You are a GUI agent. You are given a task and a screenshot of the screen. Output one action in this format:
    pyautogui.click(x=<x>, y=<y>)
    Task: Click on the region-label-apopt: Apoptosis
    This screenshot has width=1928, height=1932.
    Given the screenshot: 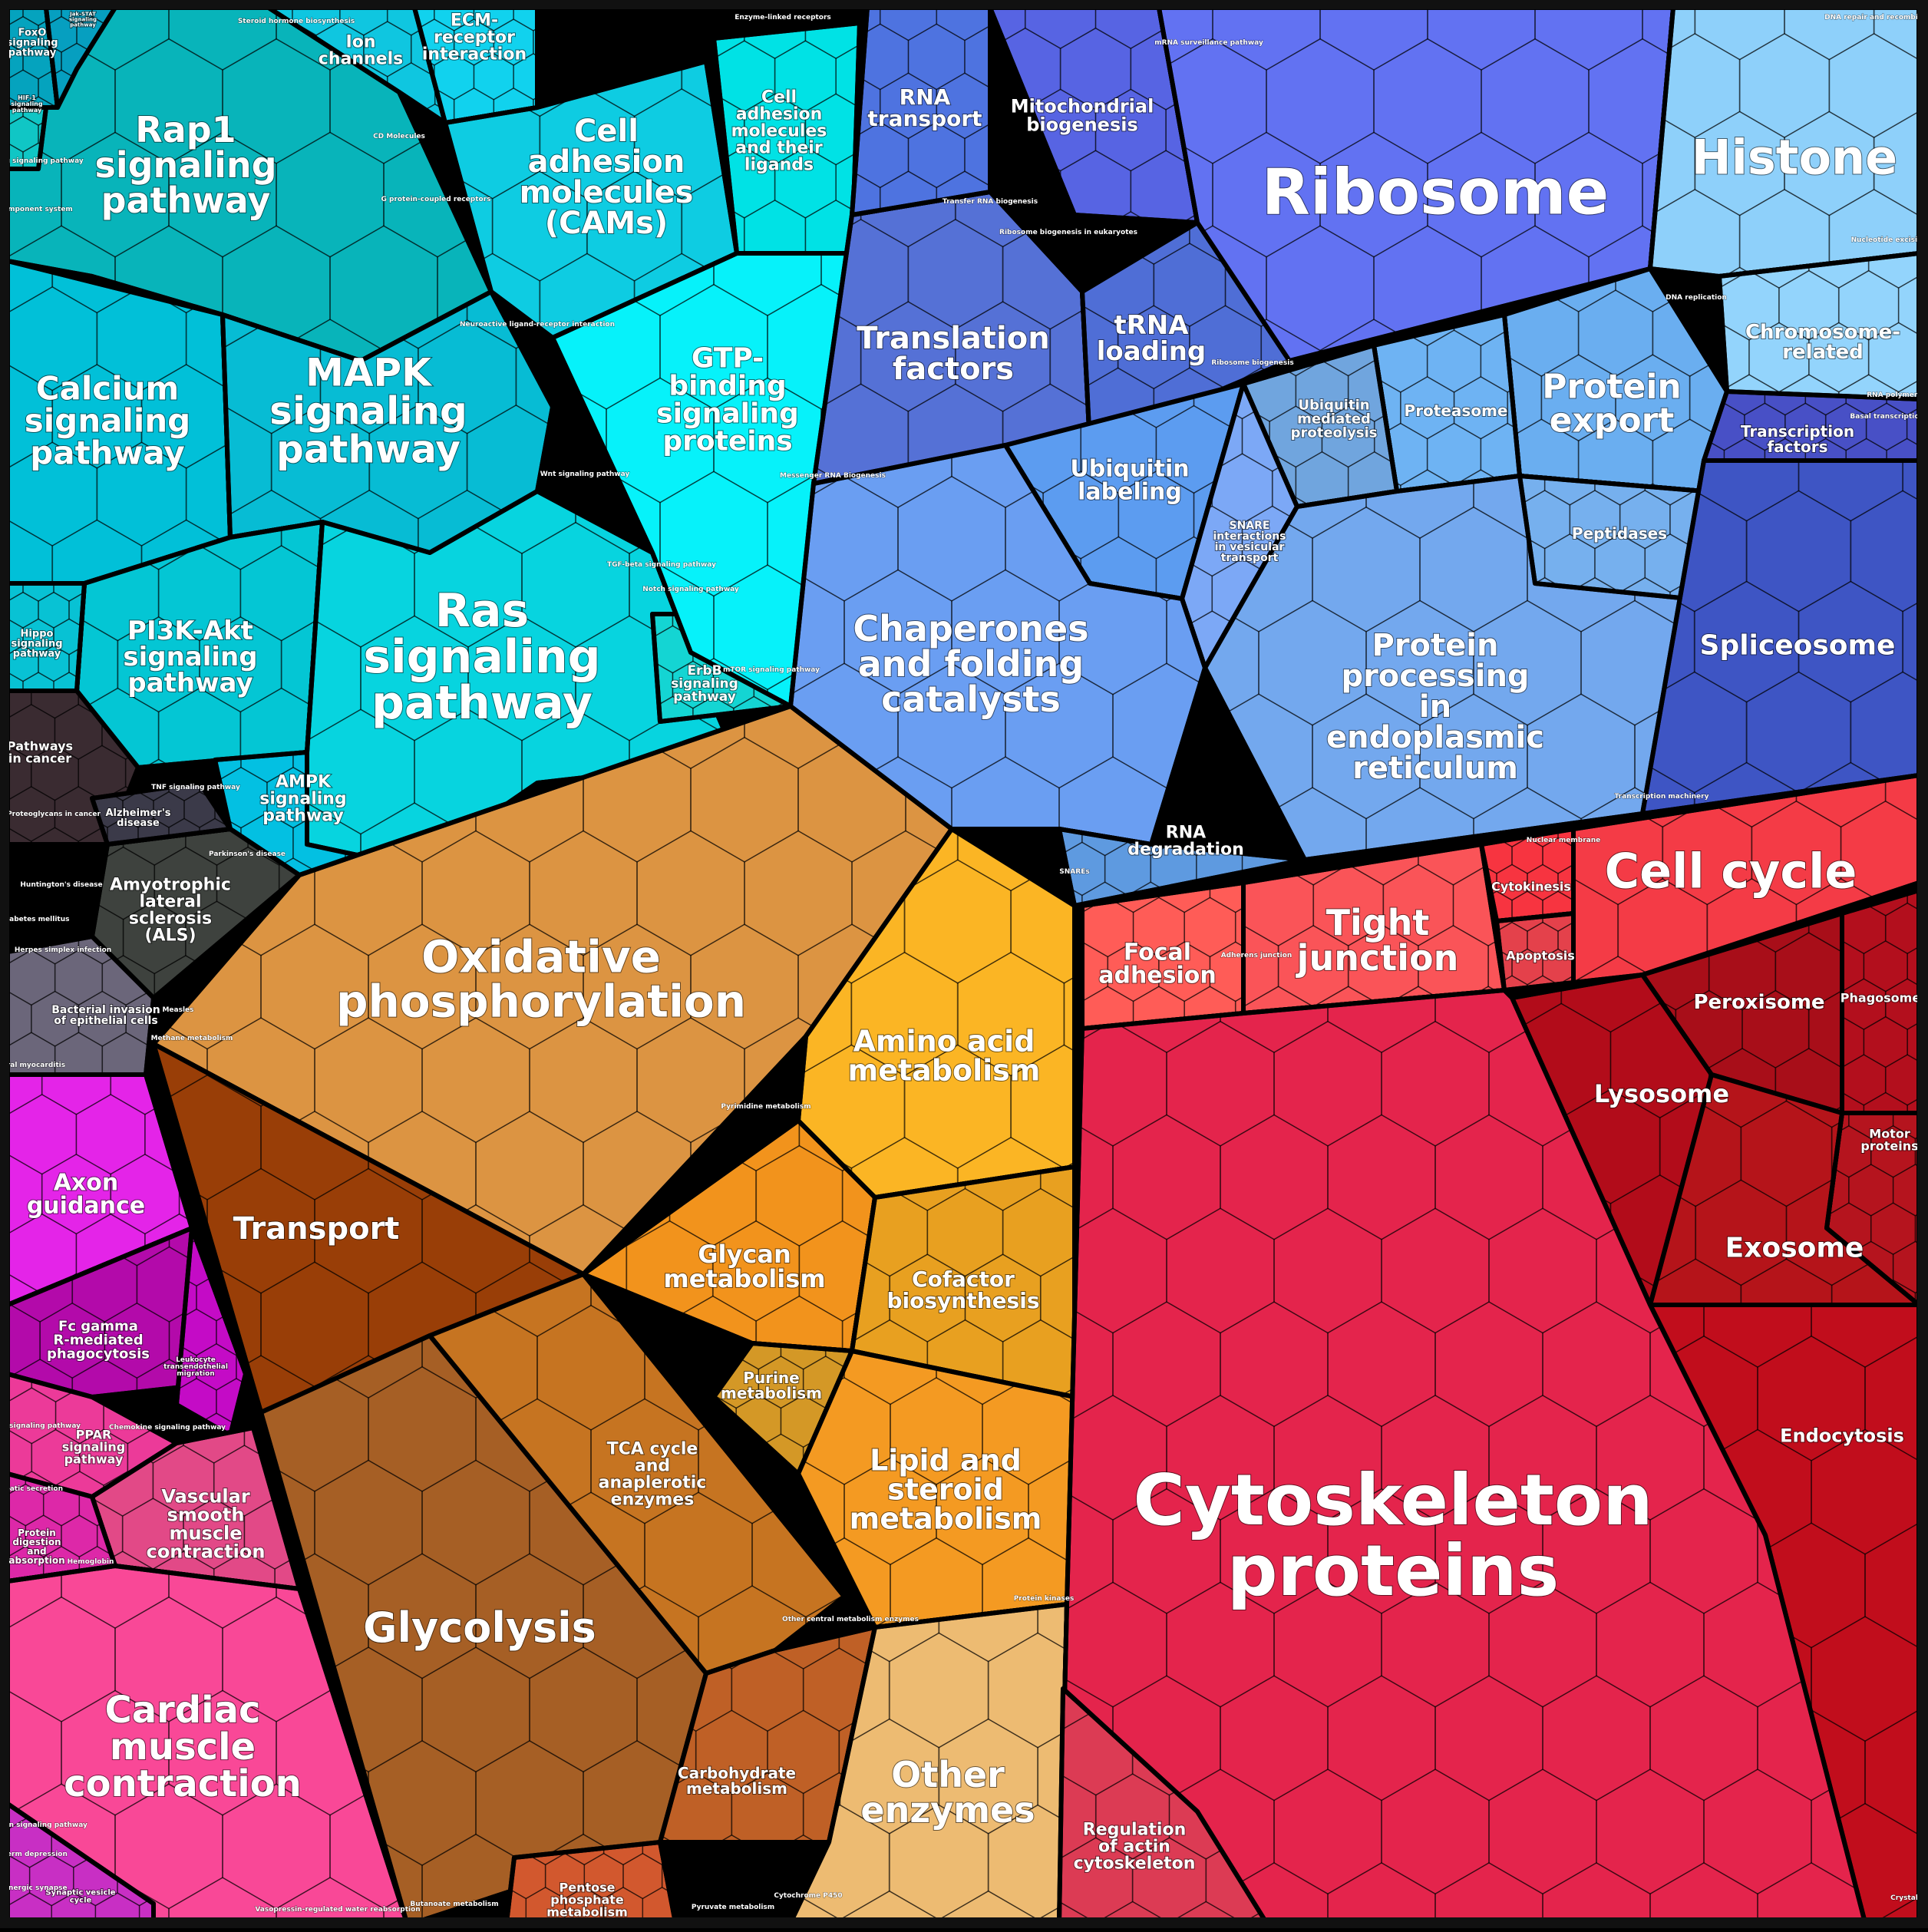 What is the action you would take?
    pyautogui.click(x=1540, y=956)
    